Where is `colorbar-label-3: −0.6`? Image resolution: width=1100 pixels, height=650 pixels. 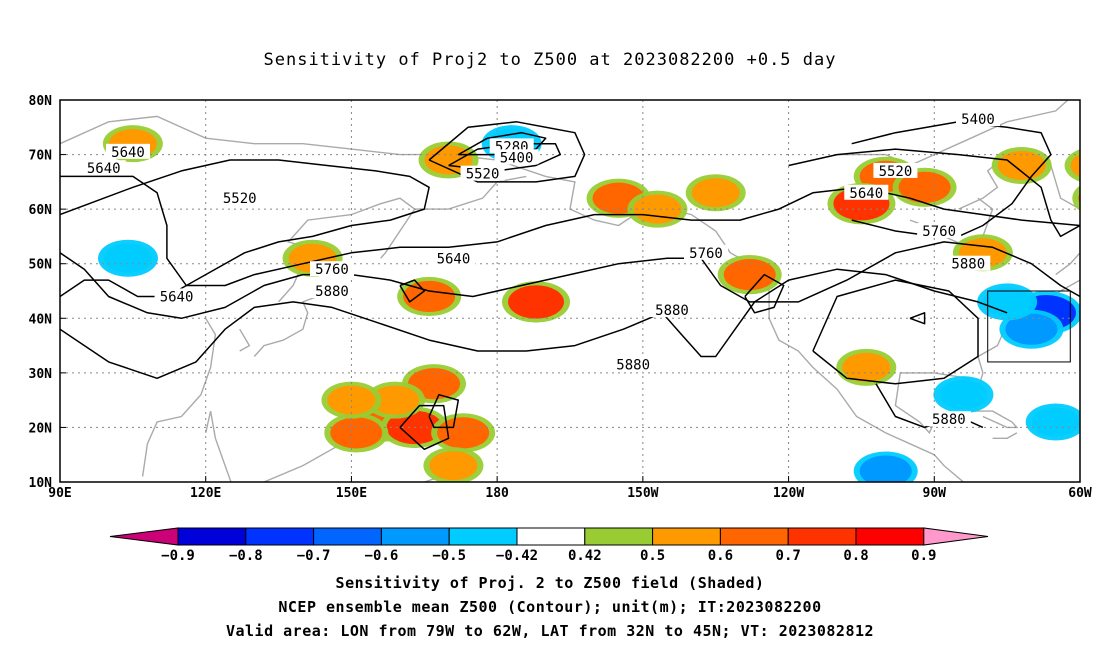 colorbar-label-3: −0.6 is located at coordinates (382, 556).